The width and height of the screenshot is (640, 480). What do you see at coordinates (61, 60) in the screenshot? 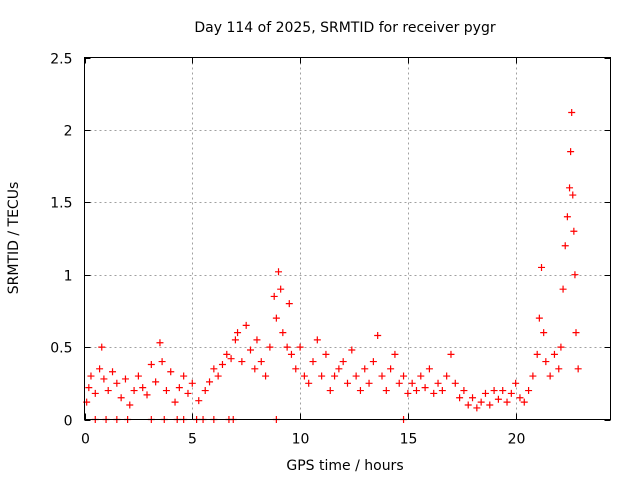
I see `y-tick-label: 2.5` at bounding box center [61, 60].